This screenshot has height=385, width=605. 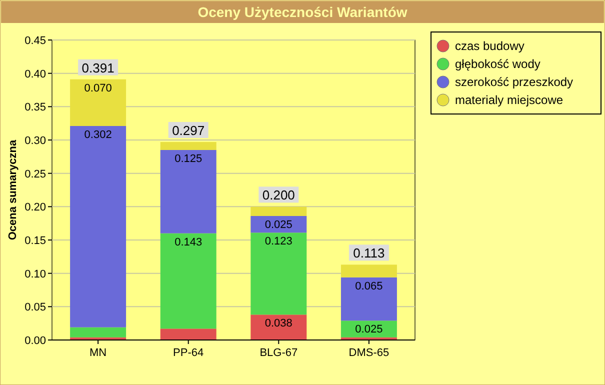 I want to click on text: 0.25, so click(x=35, y=174).